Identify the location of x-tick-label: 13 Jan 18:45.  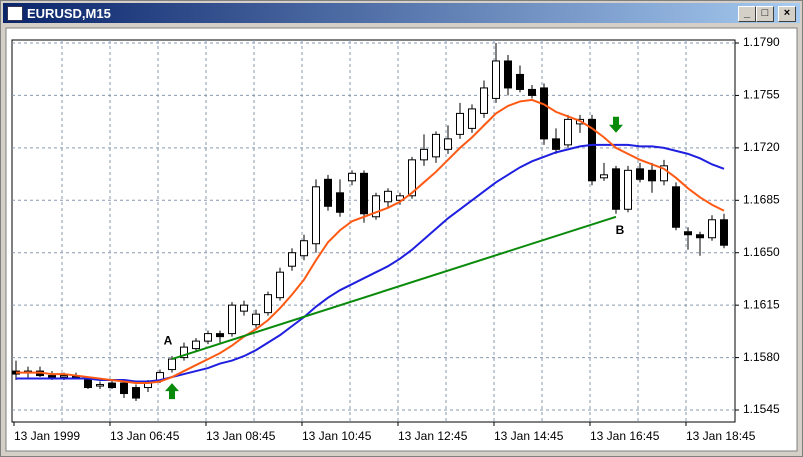
(721, 436).